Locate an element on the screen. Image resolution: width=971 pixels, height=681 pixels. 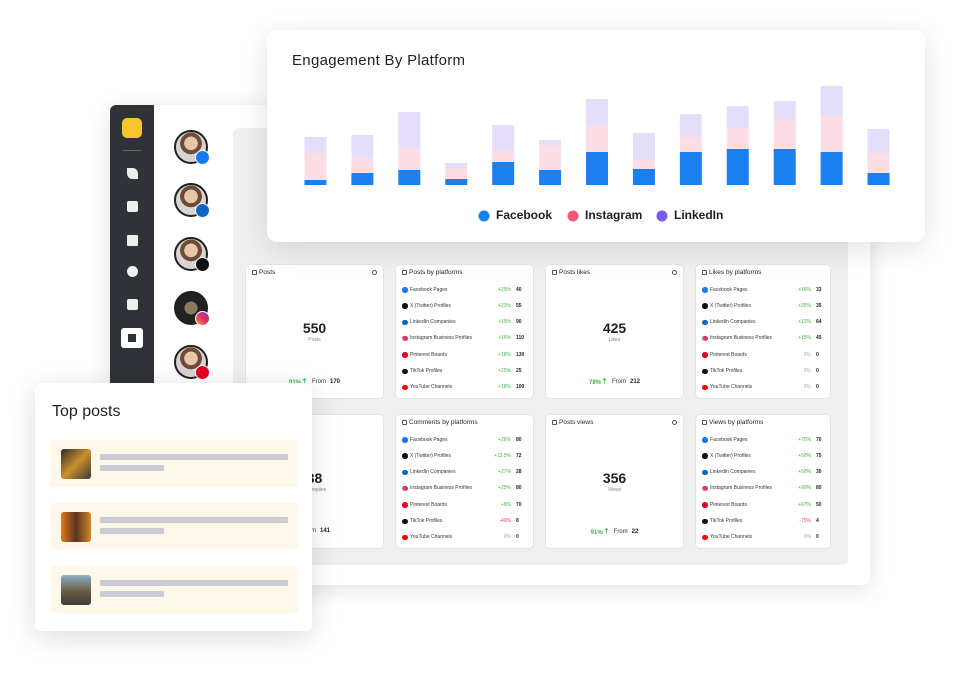
stat-change: 78% is located at coordinates (598, 381).